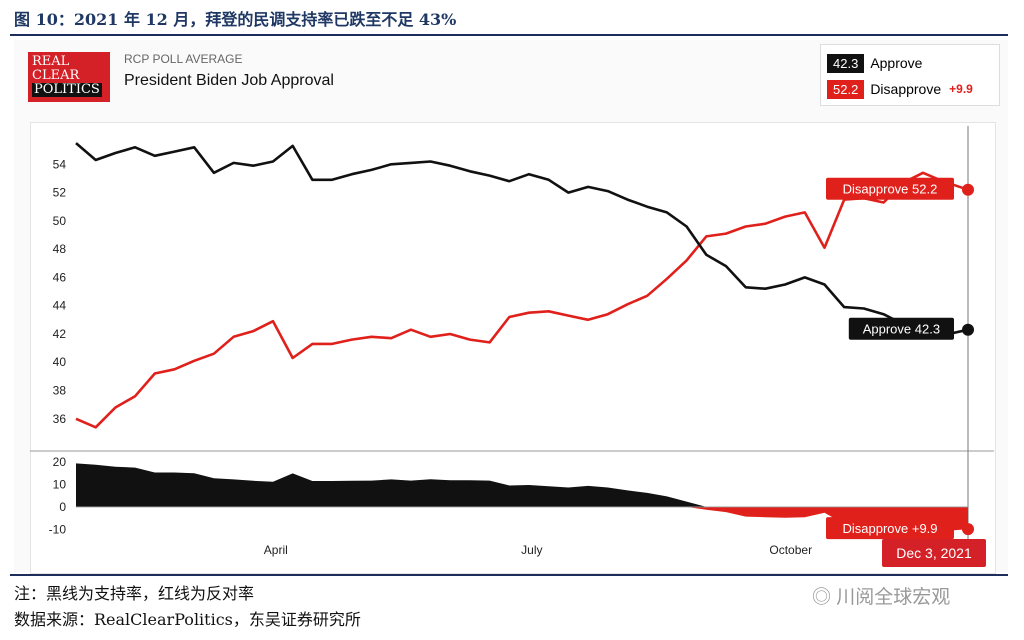 The width and height of the screenshot is (1024, 640). I want to click on watermark-text: 川阅全球宏观, so click(893, 597).